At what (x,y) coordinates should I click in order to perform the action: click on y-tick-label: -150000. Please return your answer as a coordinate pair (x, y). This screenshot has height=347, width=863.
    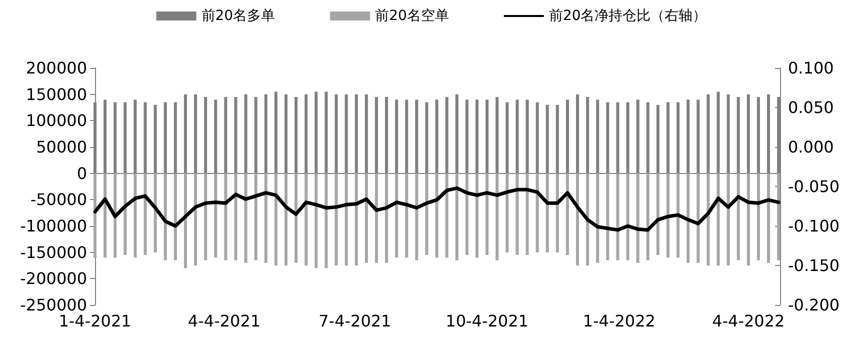
    Looking at the image, I should click on (53, 252).